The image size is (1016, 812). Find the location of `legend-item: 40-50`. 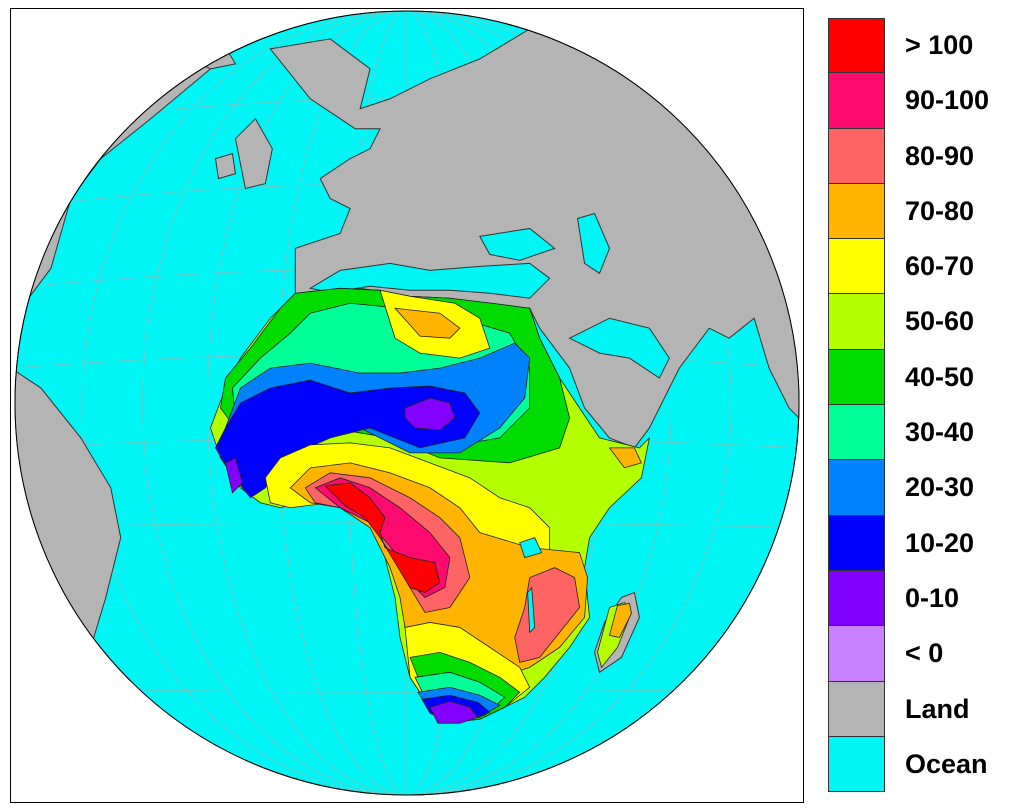

legend-item: 40-50 is located at coordinates (922, 377).